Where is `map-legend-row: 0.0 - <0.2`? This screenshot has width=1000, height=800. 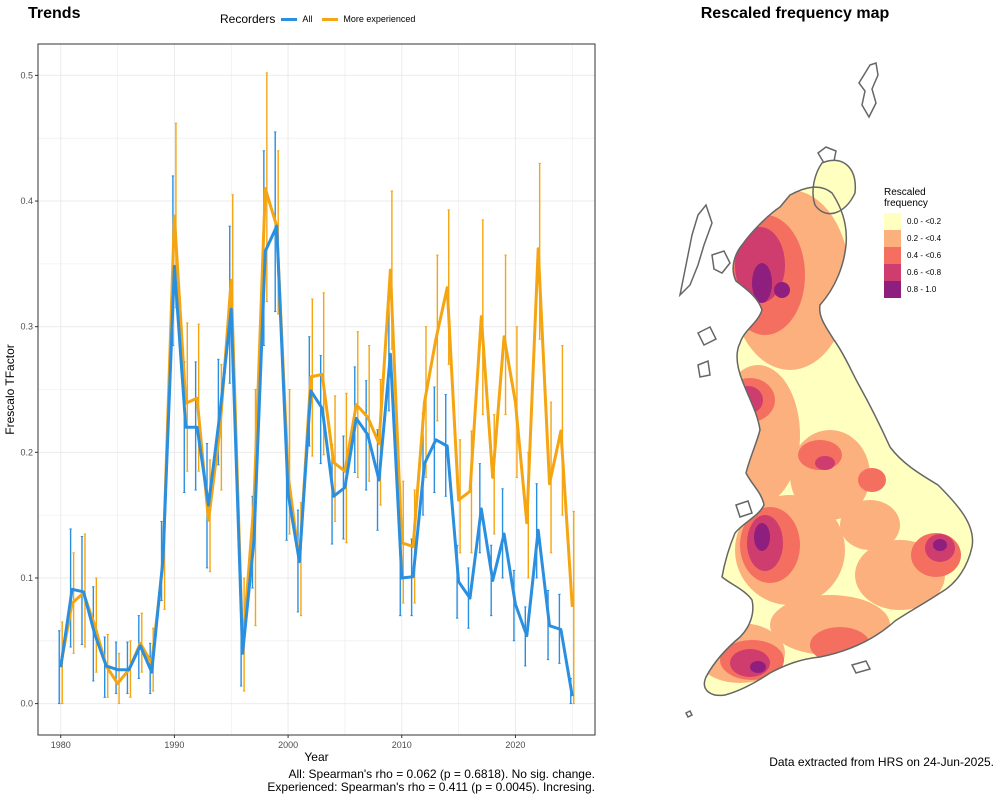 map-legend-row: 0.0 - <0.2 is located at coordinates (912, 221).